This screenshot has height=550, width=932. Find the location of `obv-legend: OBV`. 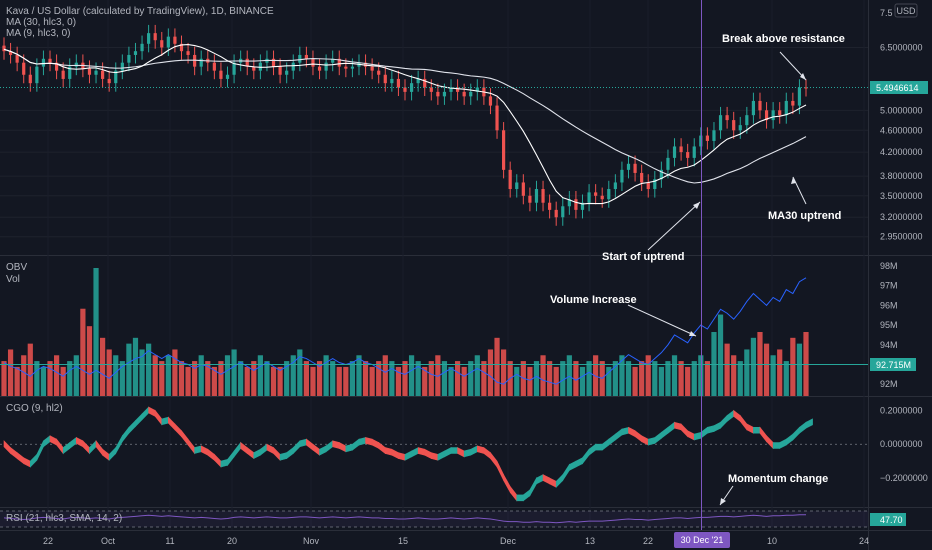

obv-legend: OBV is located at coordinates (16, 267).